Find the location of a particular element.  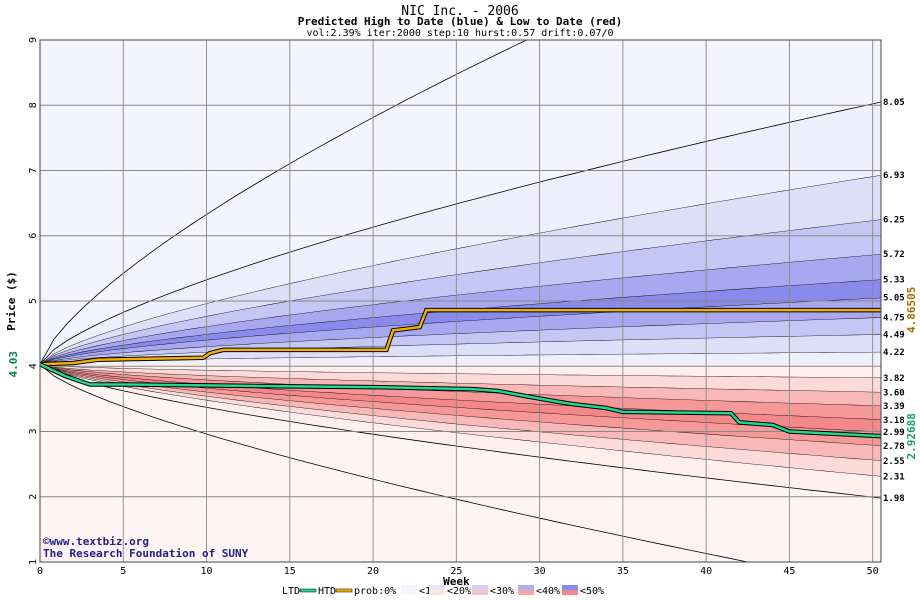

y-tick-label: 6 is located at coordinates (33, 236).